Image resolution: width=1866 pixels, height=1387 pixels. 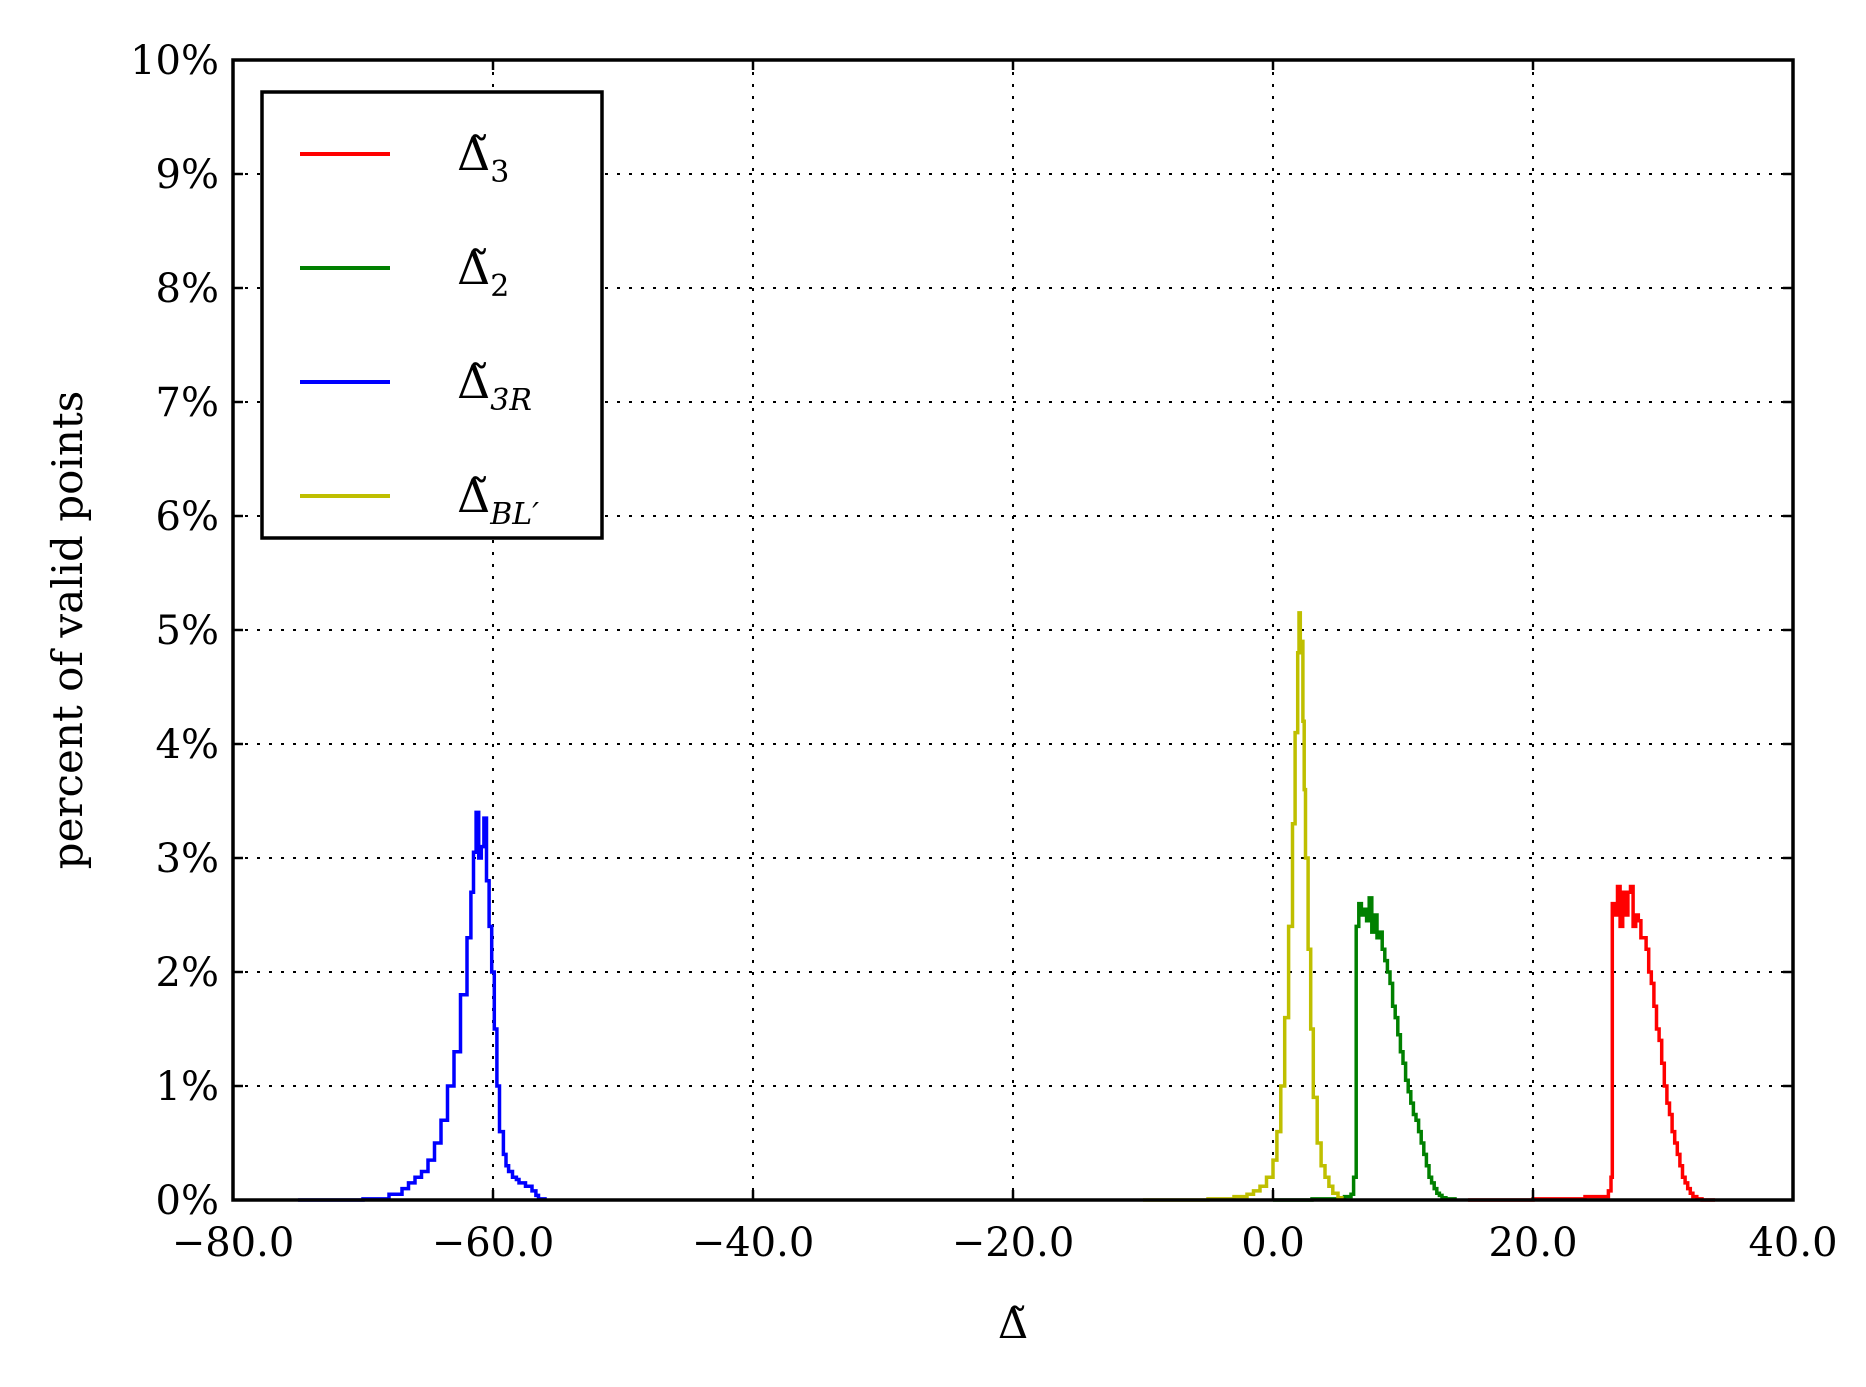 I want to click on y-tick-label: 6%, so click(x=187, y=517).